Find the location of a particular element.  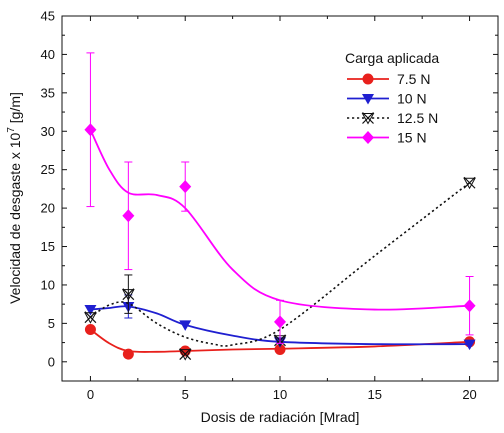

y-axis-label-unit: [g/m] is located at coordinates (15, 109).